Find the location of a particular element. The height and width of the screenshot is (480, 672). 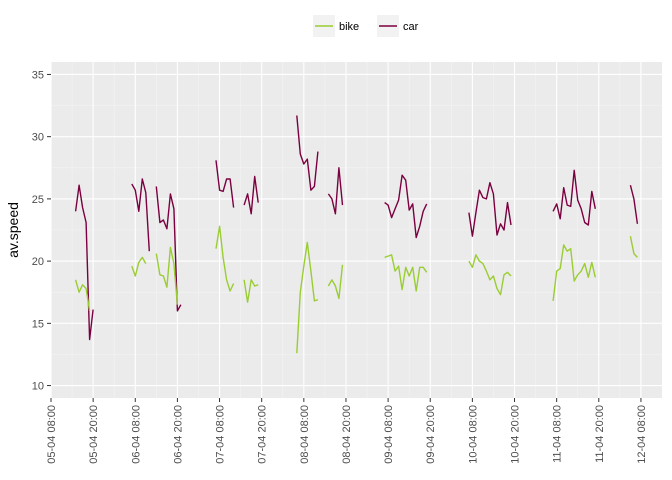

y-axis-title: av.speed is located at coordinates (13, 230).